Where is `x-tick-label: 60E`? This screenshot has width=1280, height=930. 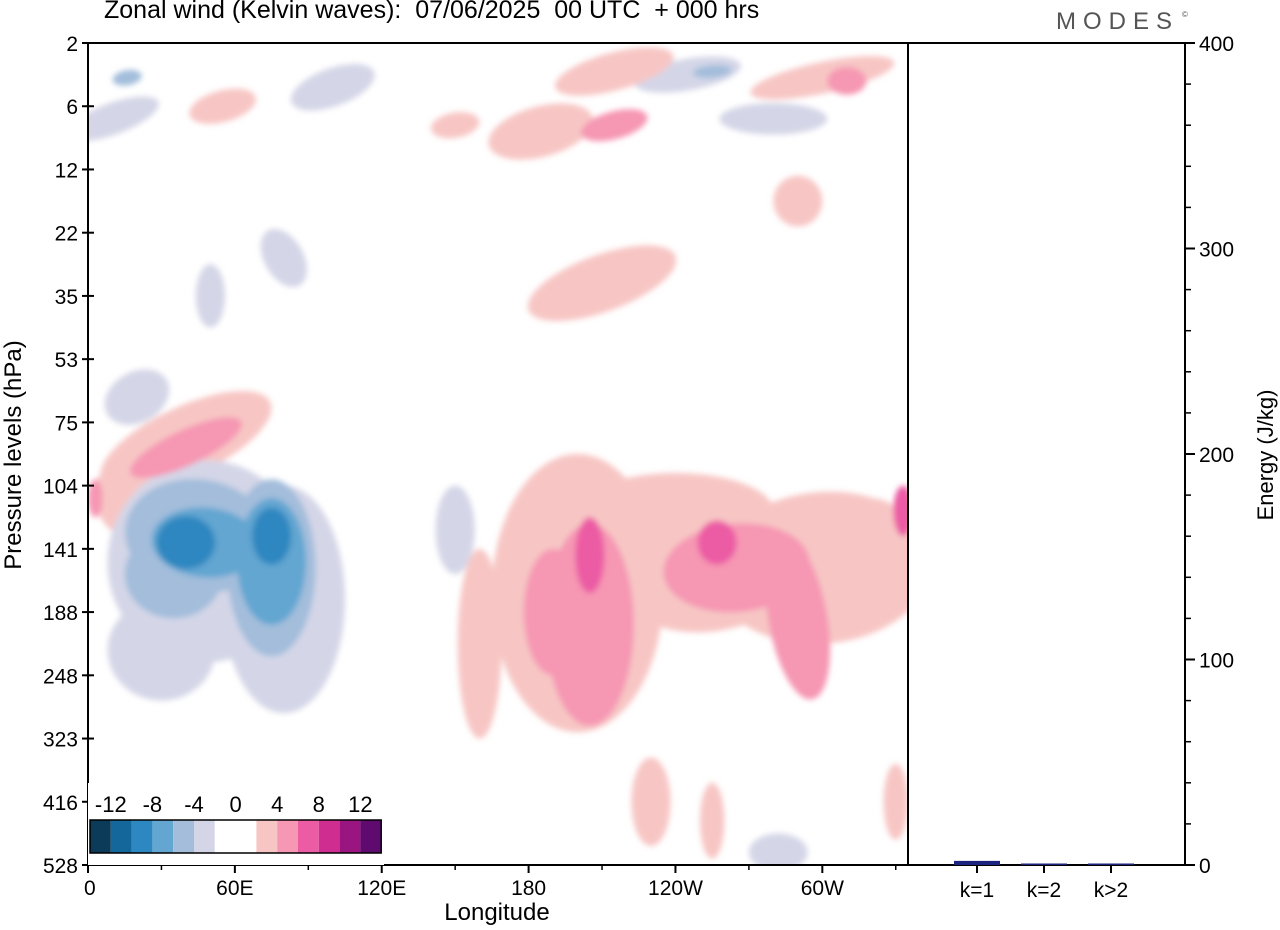 x-tick-label: 60E is located at coordinates (234, 888).